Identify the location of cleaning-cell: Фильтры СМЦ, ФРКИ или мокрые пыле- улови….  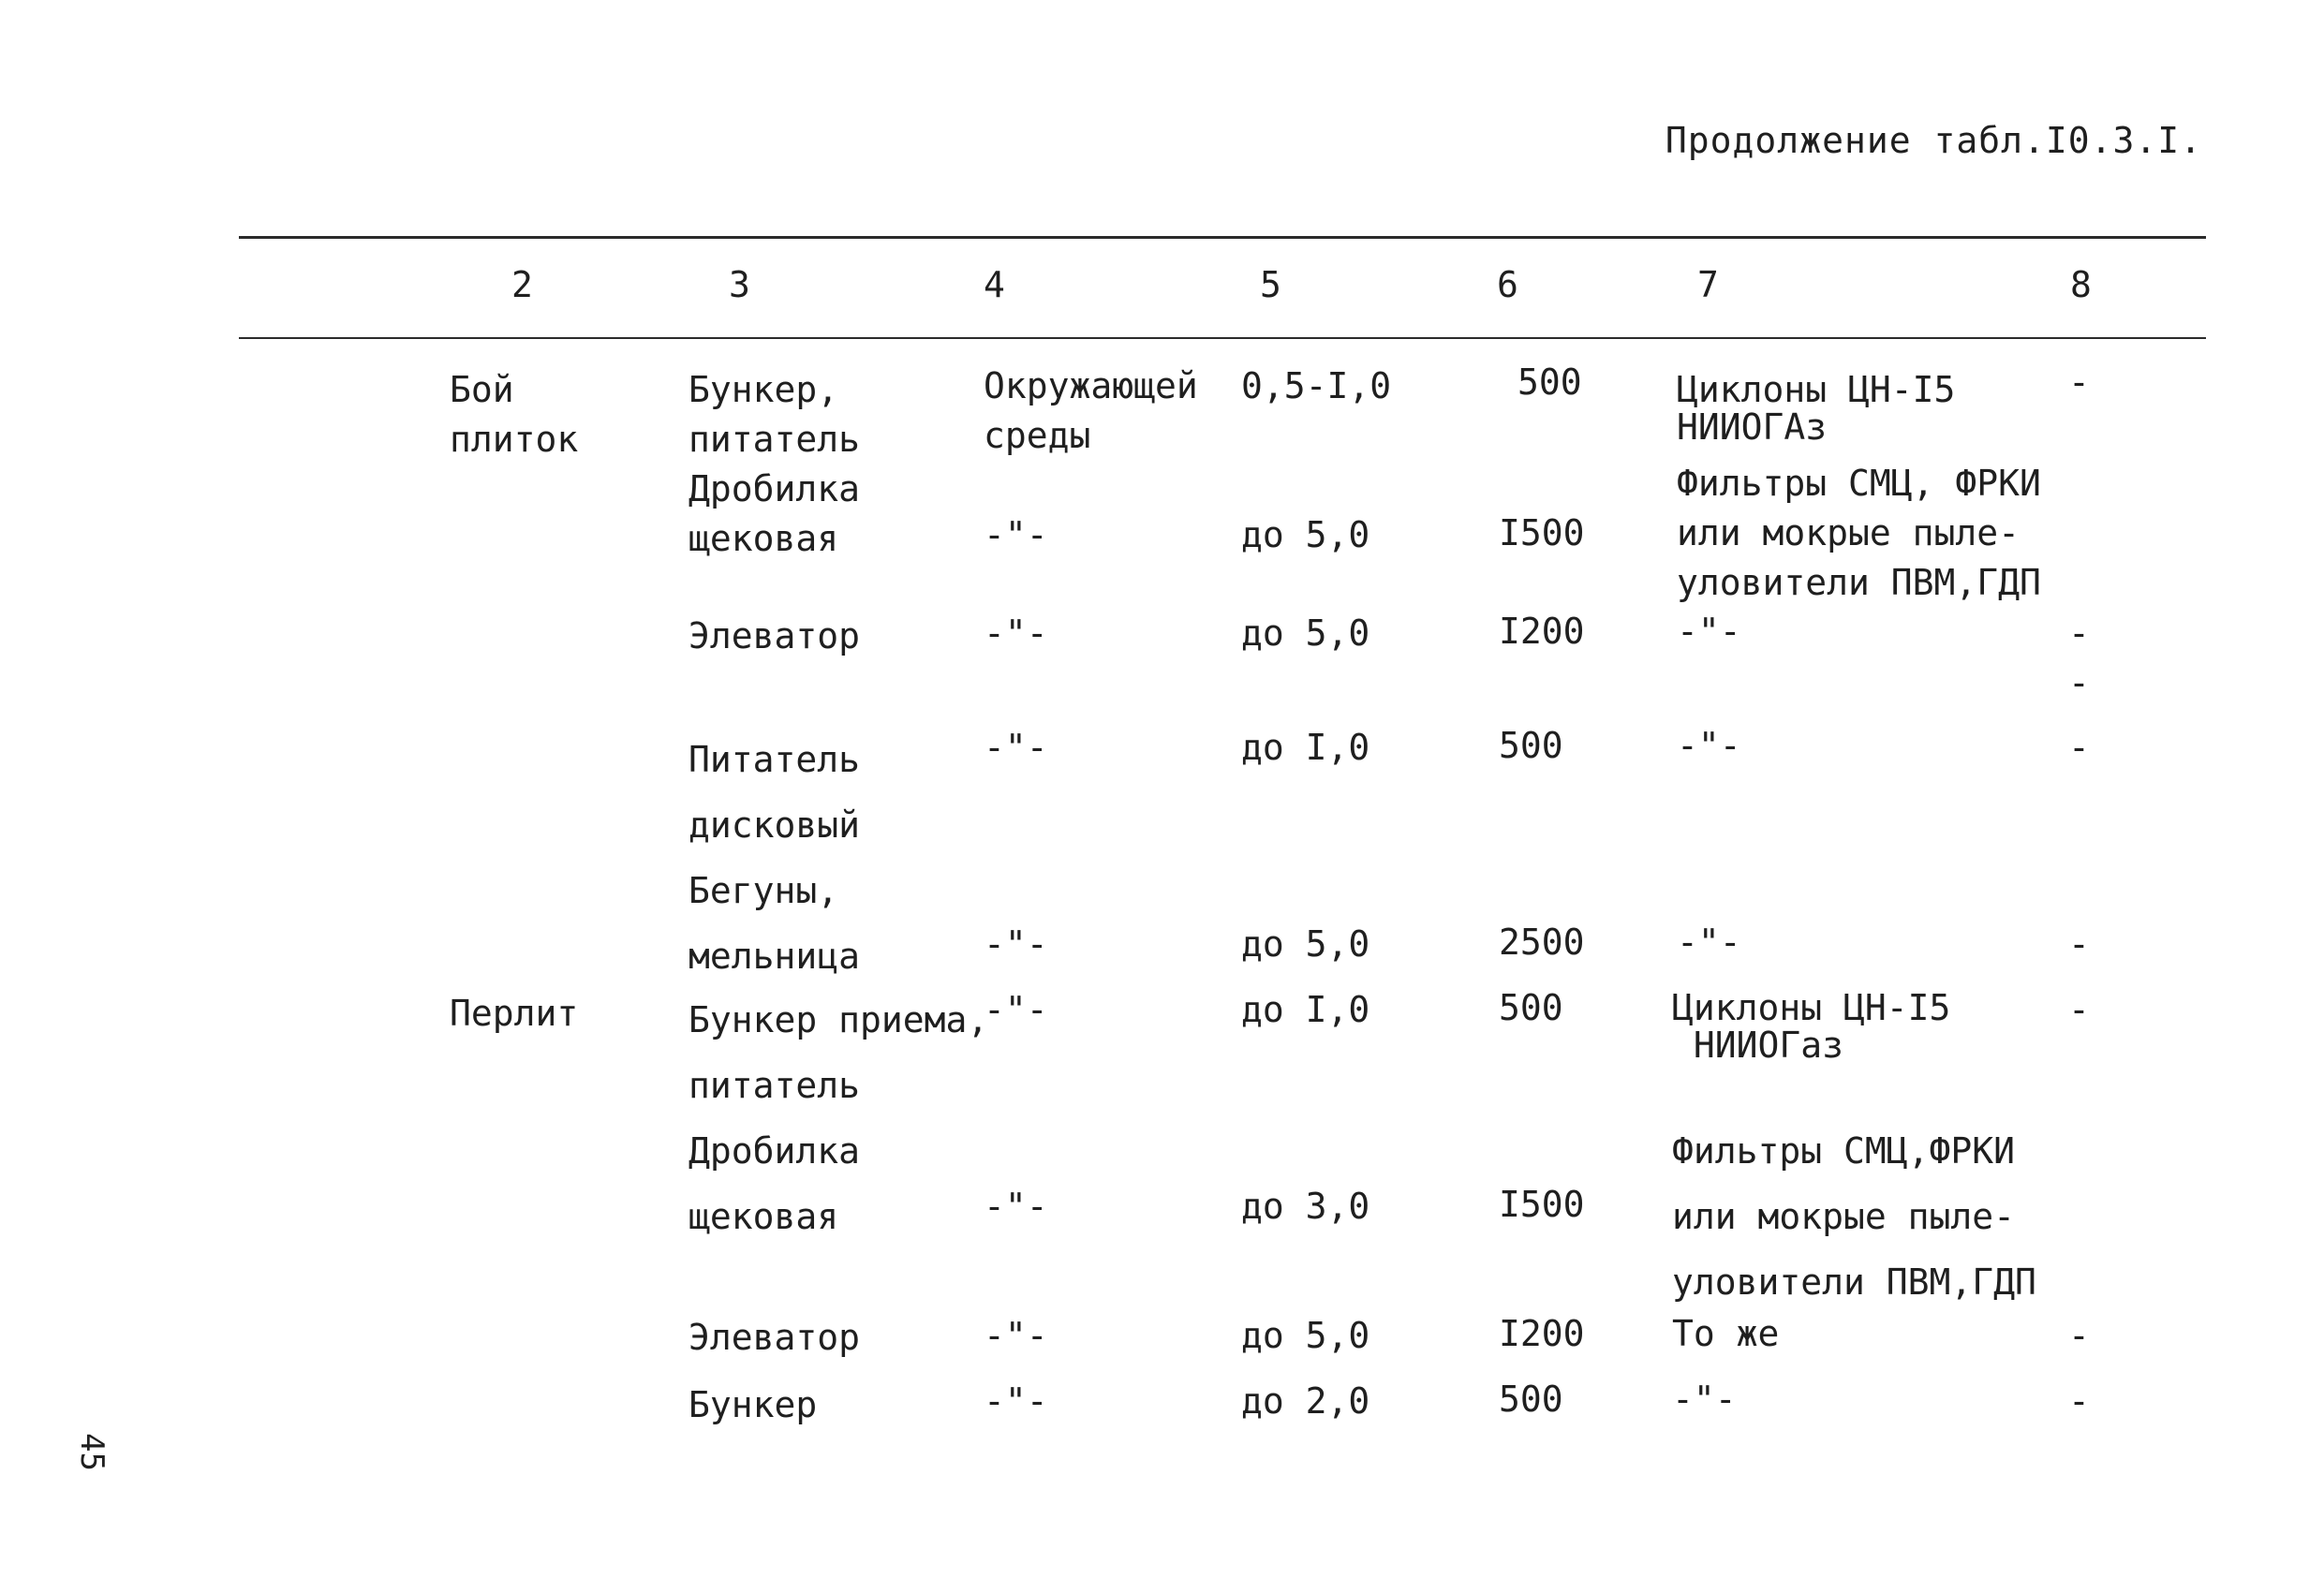
(1859, 533).